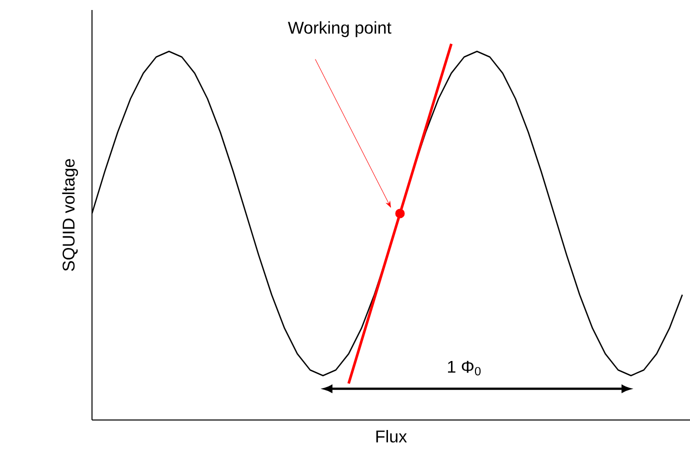  What do you see at coordinates (391, 436) in the screenshot?
I see `x-axis-title: Flux` at bounding box center [391, 436].